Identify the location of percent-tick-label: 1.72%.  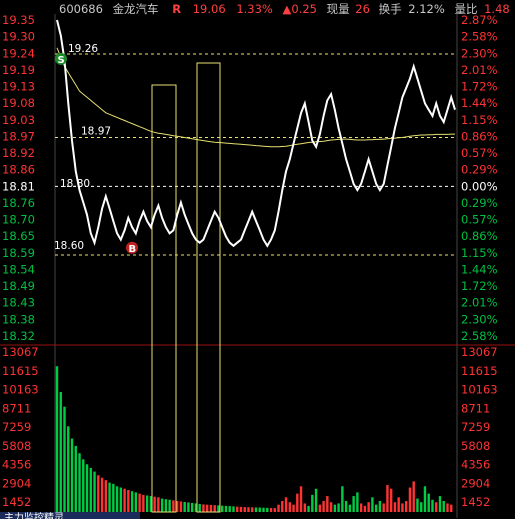
(479, 286).